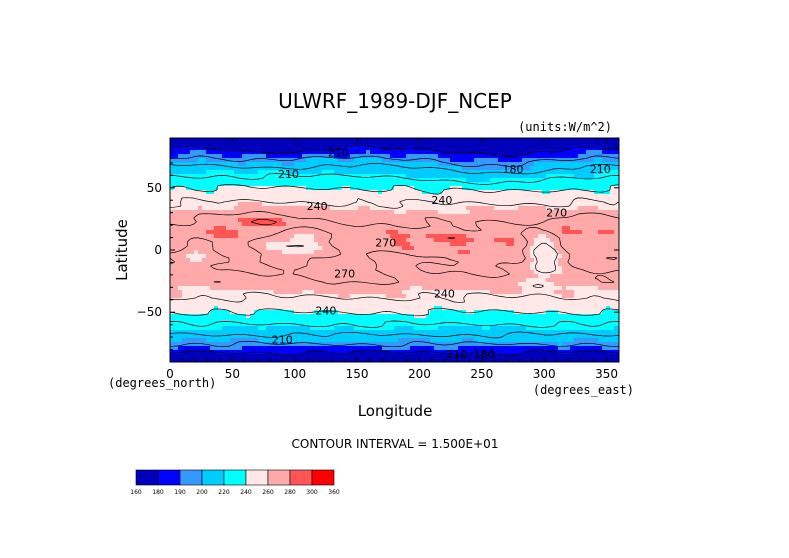 The image size is (789, 558). Describe the element at coordinates (606, 374) in the screenshot. I see `x-tick-label: 350` at that location.